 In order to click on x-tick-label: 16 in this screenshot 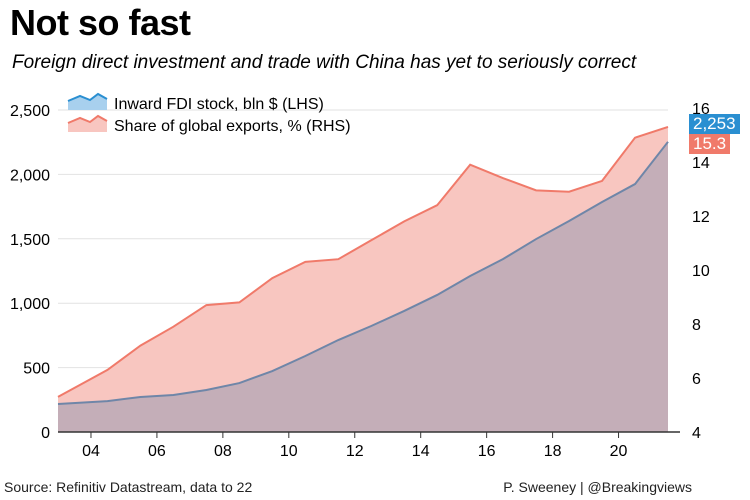, I will do `click(487, 451)`.